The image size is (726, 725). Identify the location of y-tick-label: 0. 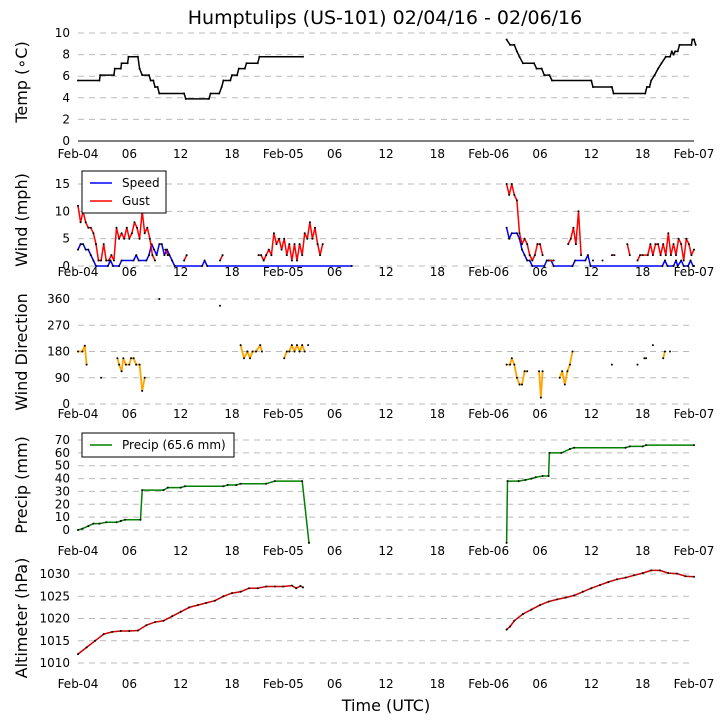
(66, 266).